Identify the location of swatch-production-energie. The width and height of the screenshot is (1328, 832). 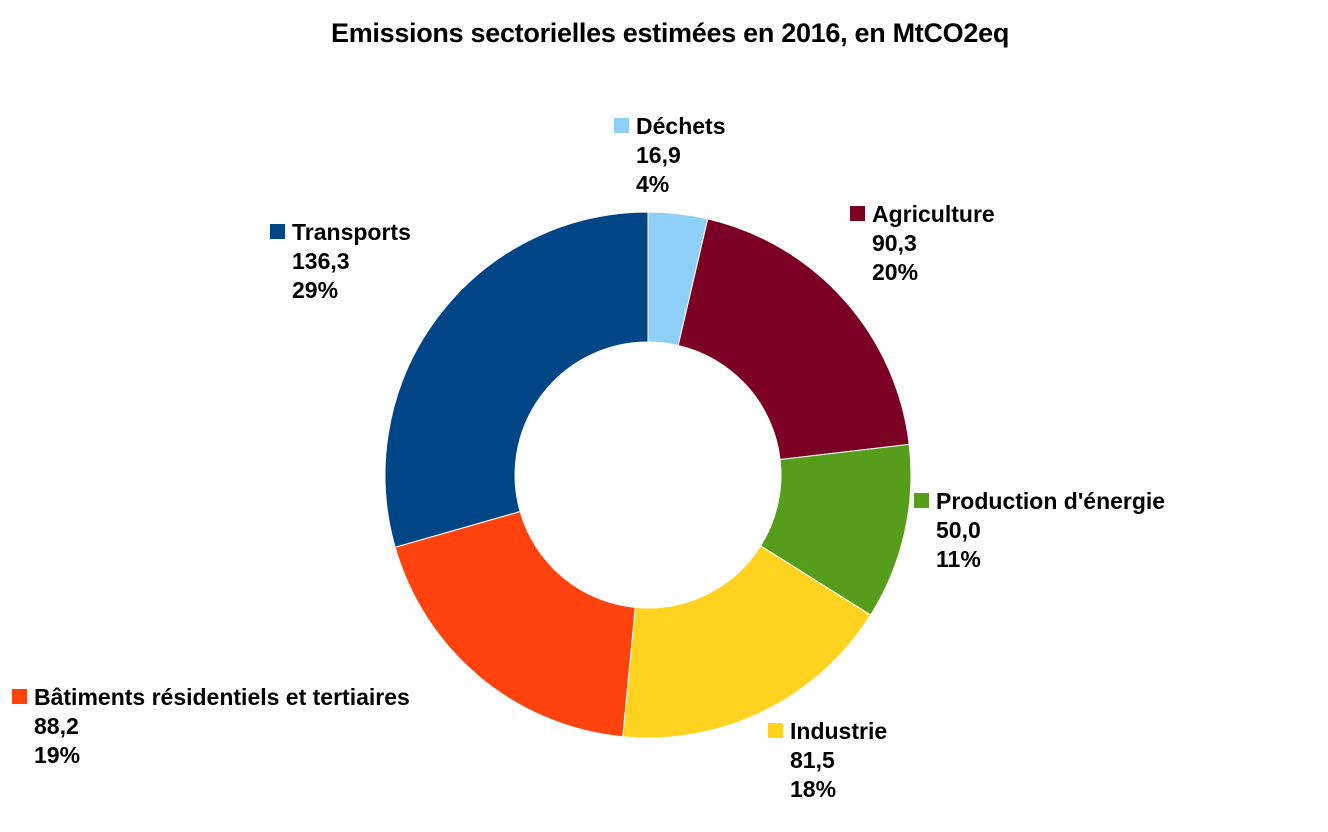
(921, 500).